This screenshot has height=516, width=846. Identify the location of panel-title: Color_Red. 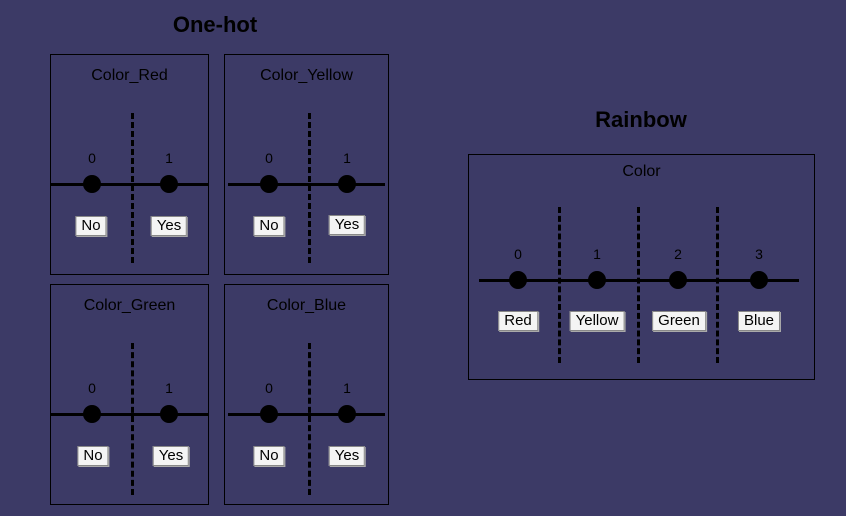
(129, 75).